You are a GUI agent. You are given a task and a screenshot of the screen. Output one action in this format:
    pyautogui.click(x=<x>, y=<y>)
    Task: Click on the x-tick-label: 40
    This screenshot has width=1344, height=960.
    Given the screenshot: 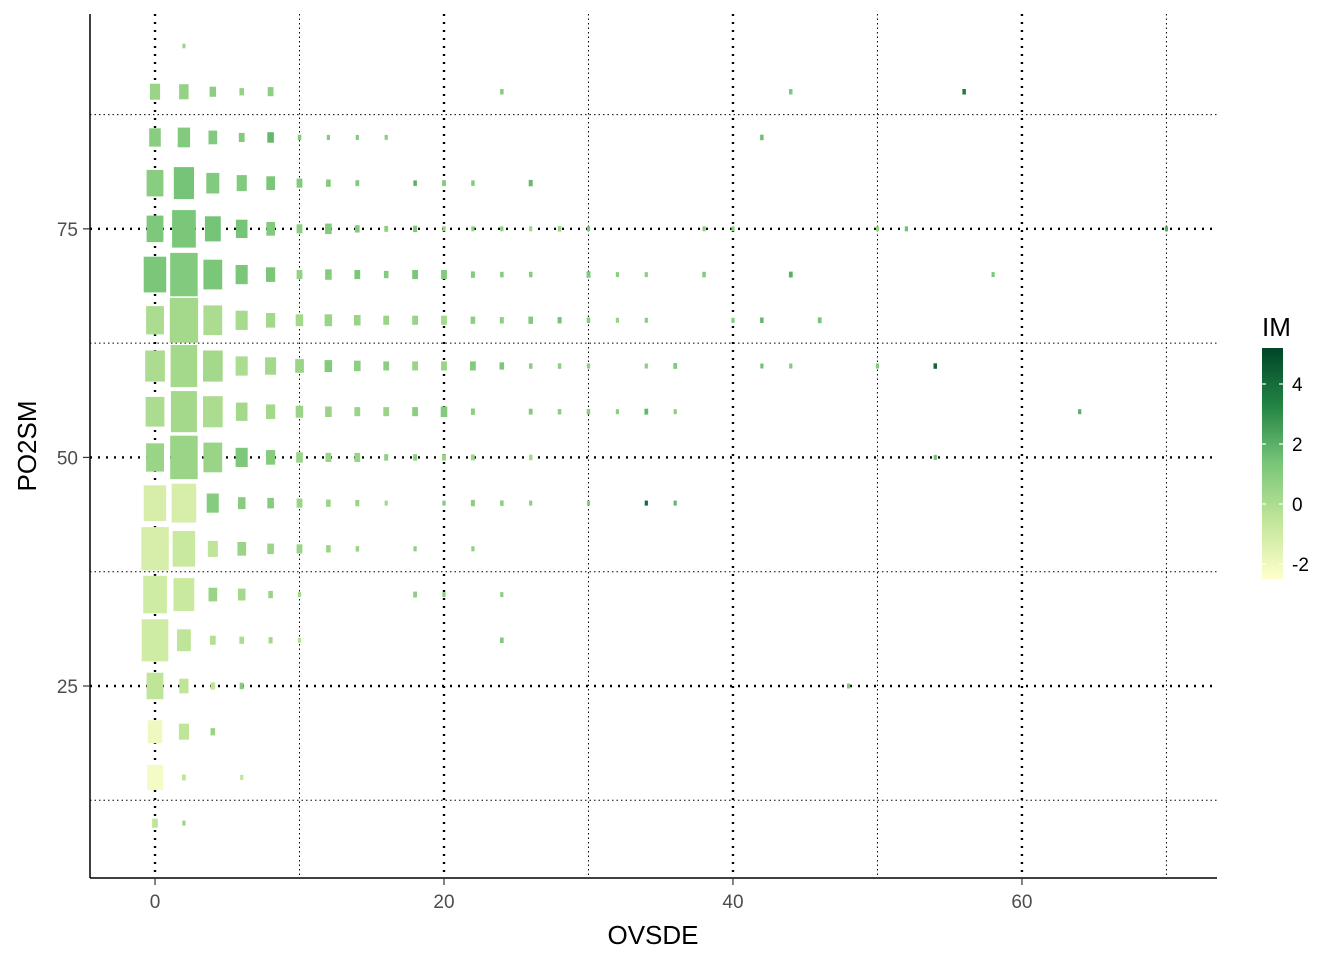 What is the action you would take?
    pyautogui.click(x=732, y=902)
    